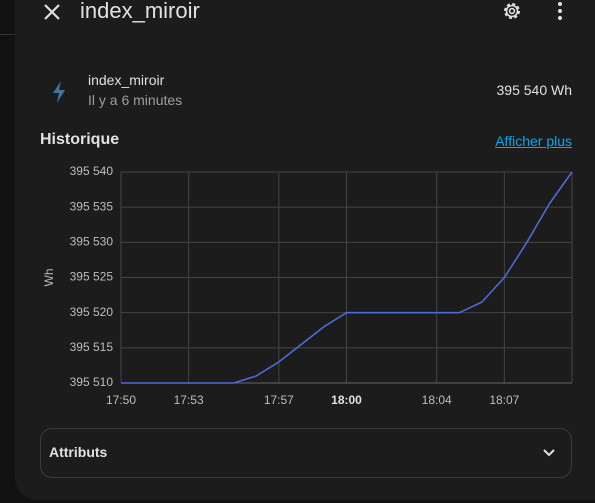  What do you see at coordinates (346, 400) in the screenshot?
I see `x-tick-label: 18:00` at bounding box center [346, 400].